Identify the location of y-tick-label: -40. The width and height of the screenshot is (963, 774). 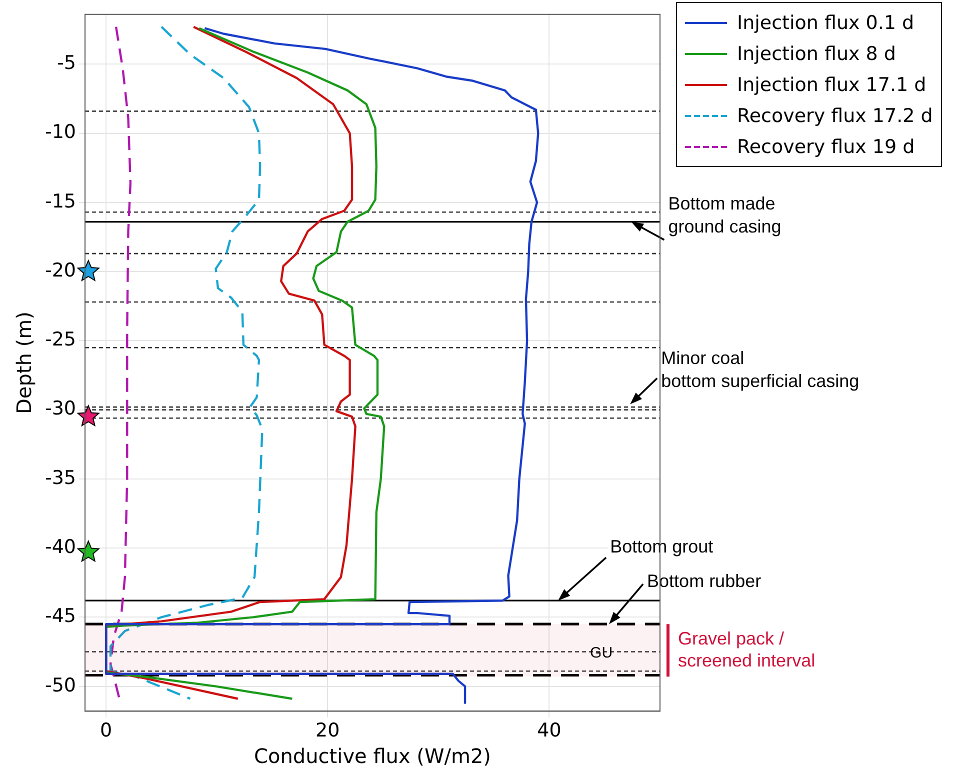
(60, 547).